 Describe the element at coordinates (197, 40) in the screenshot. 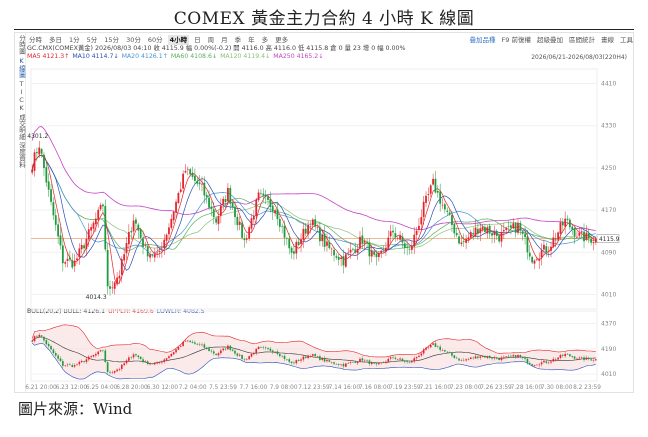

I see `period-tab: 日` at that location.